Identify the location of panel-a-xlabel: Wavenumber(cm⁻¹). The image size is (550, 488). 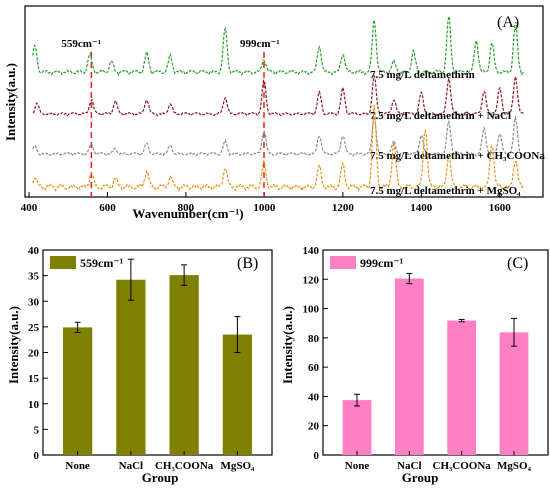
(187, 213).